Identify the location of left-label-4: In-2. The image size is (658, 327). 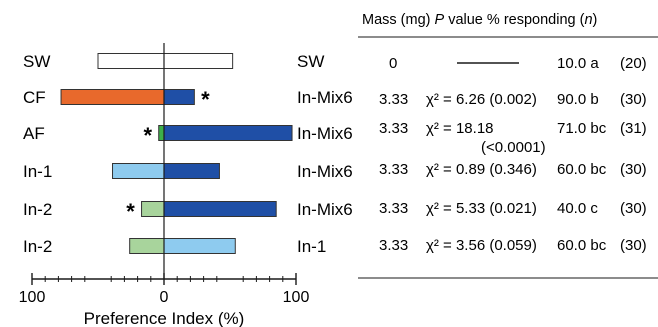
(37, 209).